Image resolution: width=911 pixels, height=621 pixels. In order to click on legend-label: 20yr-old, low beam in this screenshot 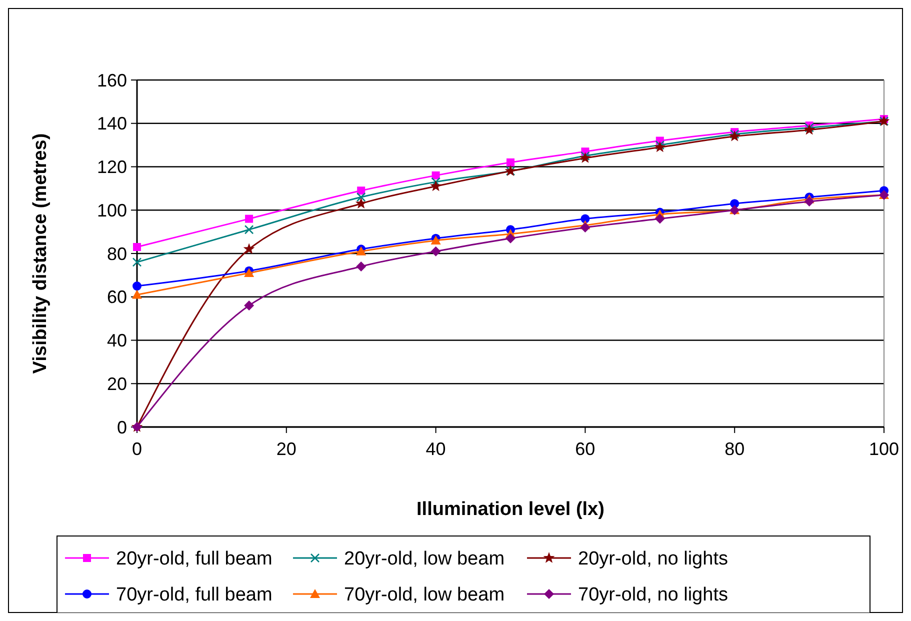, I will do `click(424, 559)`.